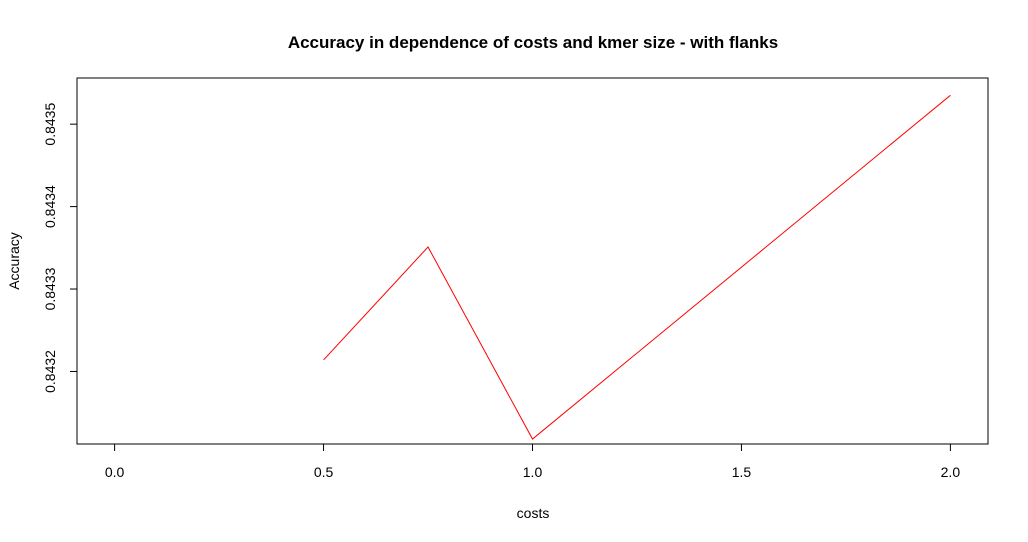 The width and height of the screenshot is (1028, 542). What do you see at coordinates (533, 461) in the screenshot?
I see `x-axis: 0.0 0.5 1.0 1.5 2.0` at bounding box center [533, 461].